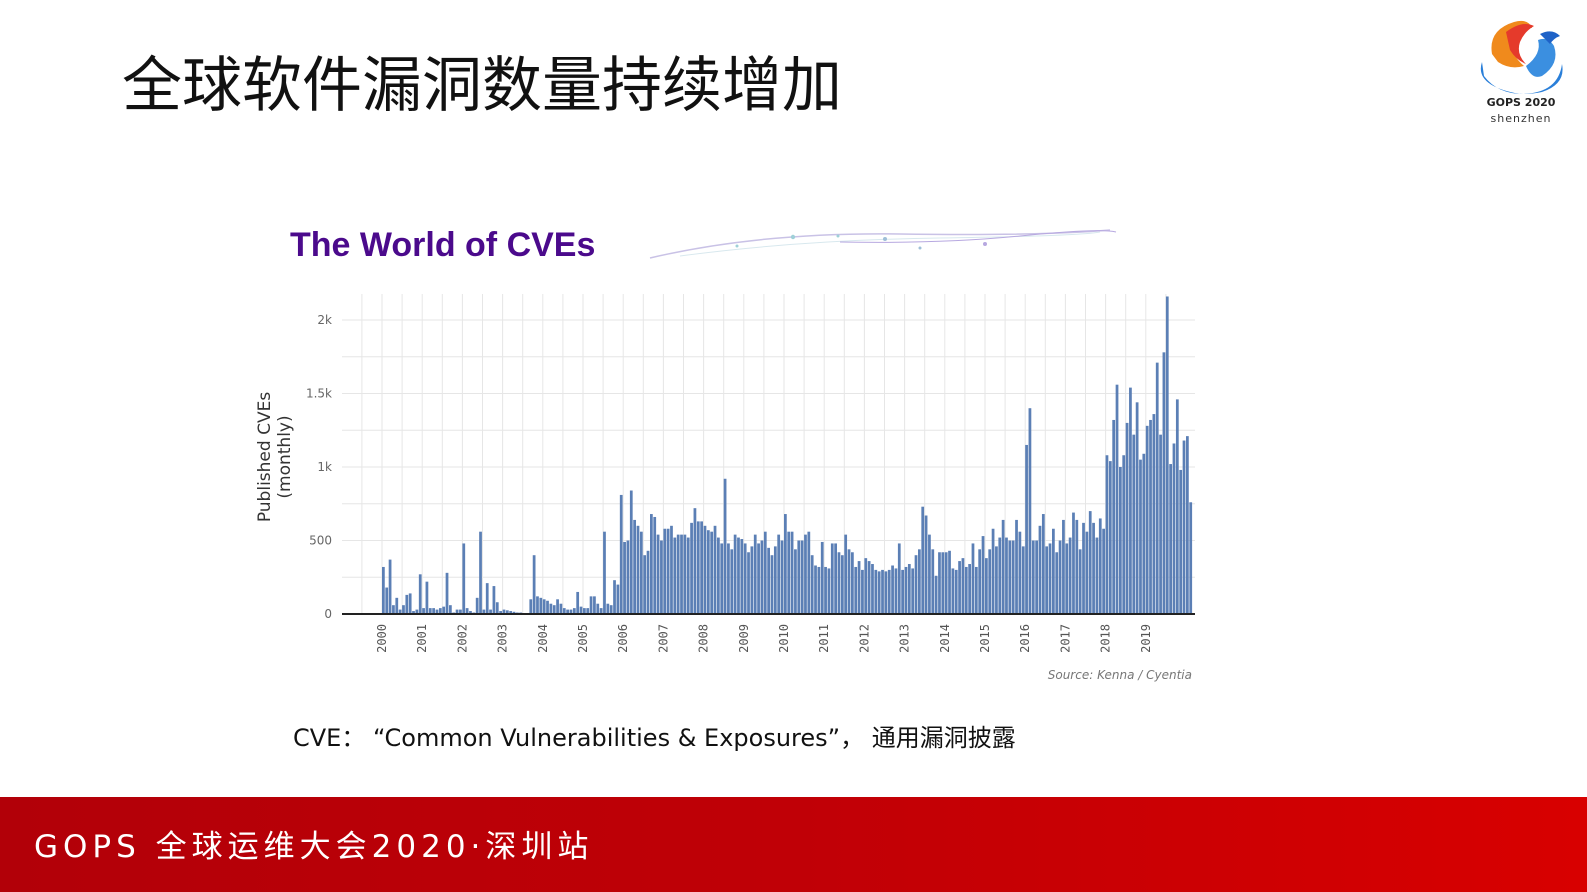  Describe the element at coordinates (1521, 118) in the screenshot. I see `logo-city: shenzhen` at that location.